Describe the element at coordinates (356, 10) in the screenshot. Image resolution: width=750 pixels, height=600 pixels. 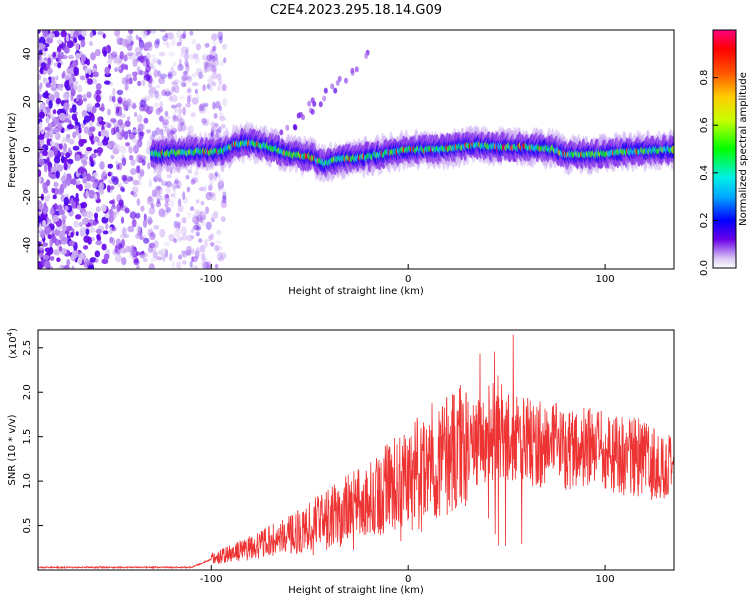
I see `chart-title: C2E4.2023.295.18.14.G09` at that location.